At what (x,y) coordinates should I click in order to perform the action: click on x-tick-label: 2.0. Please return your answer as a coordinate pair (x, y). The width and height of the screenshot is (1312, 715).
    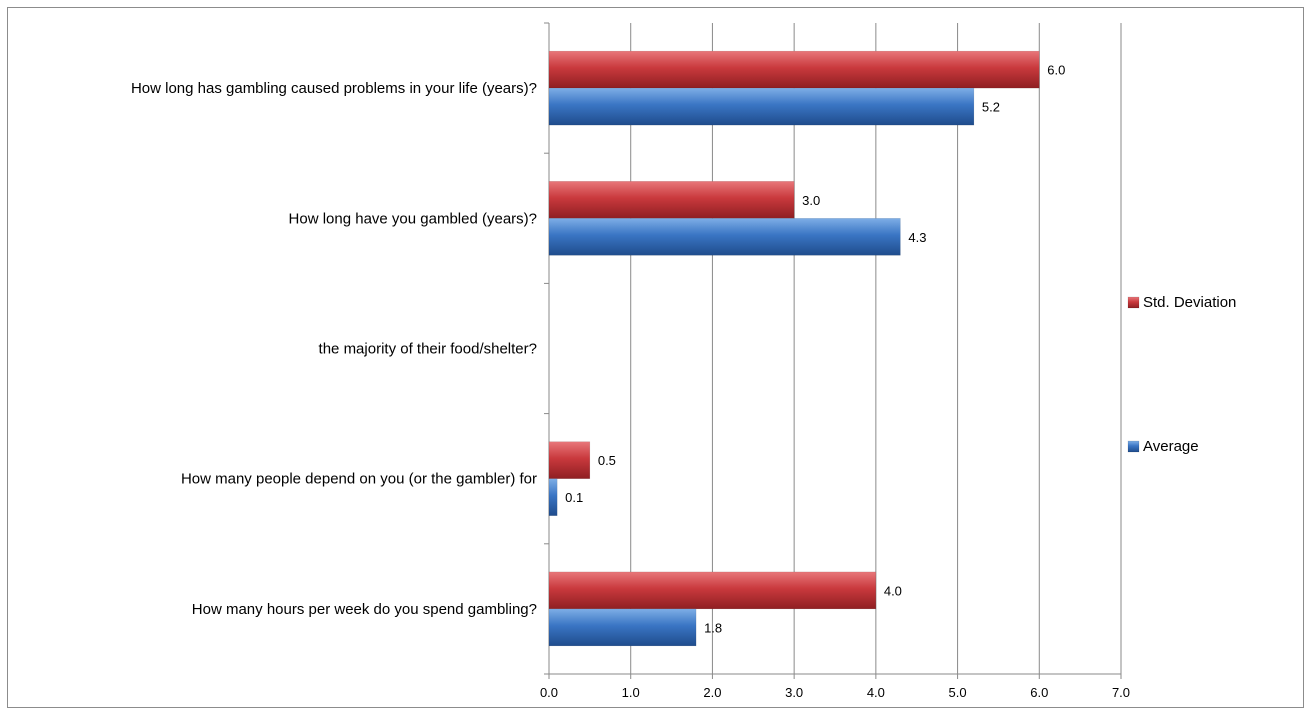
    Looking at the image, I should click on (712, 692).